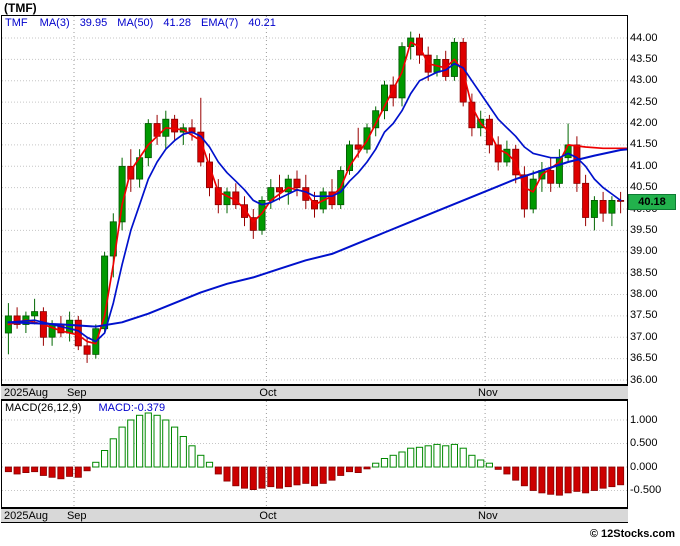 This screenshot has width=680, height=546. I want to click on price-axis-label: 39.50, so click(644, 229).